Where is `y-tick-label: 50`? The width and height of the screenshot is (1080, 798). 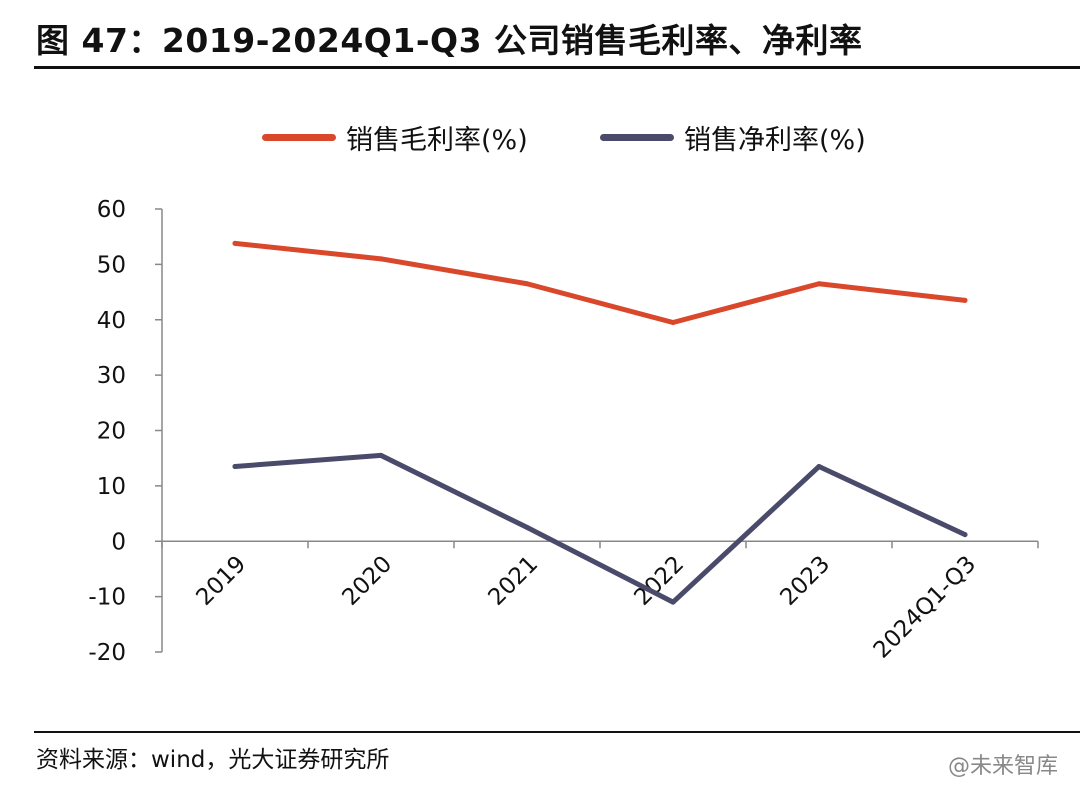
y-tick-label: 50 is located at coordinates (111, 265).